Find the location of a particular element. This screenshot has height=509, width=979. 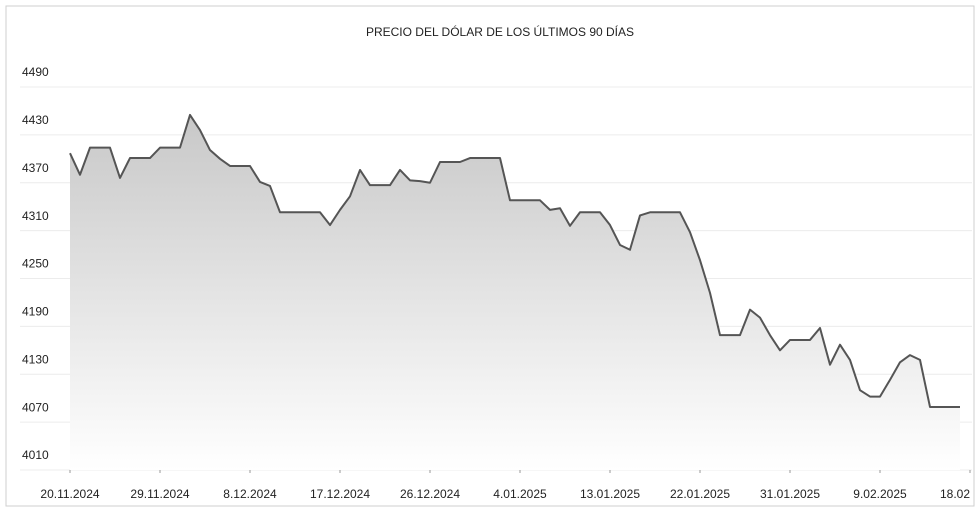

chart-title: PRECIO DEL DÓLAR DE LOS ÚLTIMOS 90 DÍAS is located at coordinates (500, 31).